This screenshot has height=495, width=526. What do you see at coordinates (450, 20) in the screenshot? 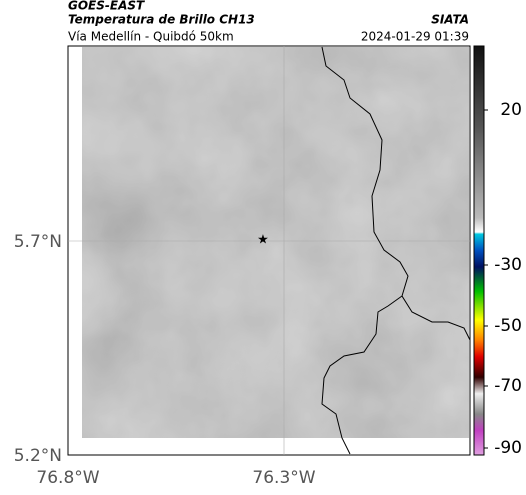
I see `source: SIATA` at bounding box center [450, 20].